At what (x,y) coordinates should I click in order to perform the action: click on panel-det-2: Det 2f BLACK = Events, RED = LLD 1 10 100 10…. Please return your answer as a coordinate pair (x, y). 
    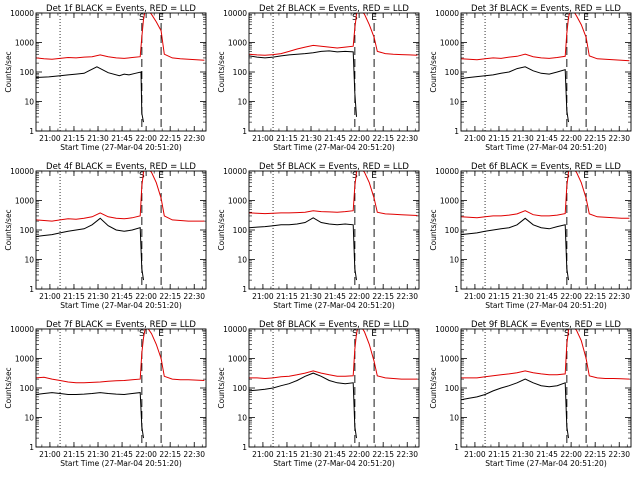
    Looking at the image, I should click on (318, 78).